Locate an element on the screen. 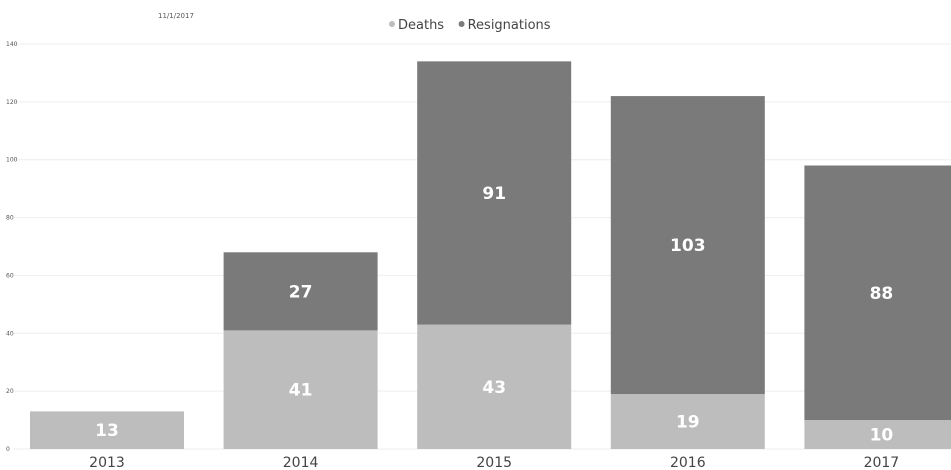  bar-deaths-2014 is located at coordinates (300, 389).